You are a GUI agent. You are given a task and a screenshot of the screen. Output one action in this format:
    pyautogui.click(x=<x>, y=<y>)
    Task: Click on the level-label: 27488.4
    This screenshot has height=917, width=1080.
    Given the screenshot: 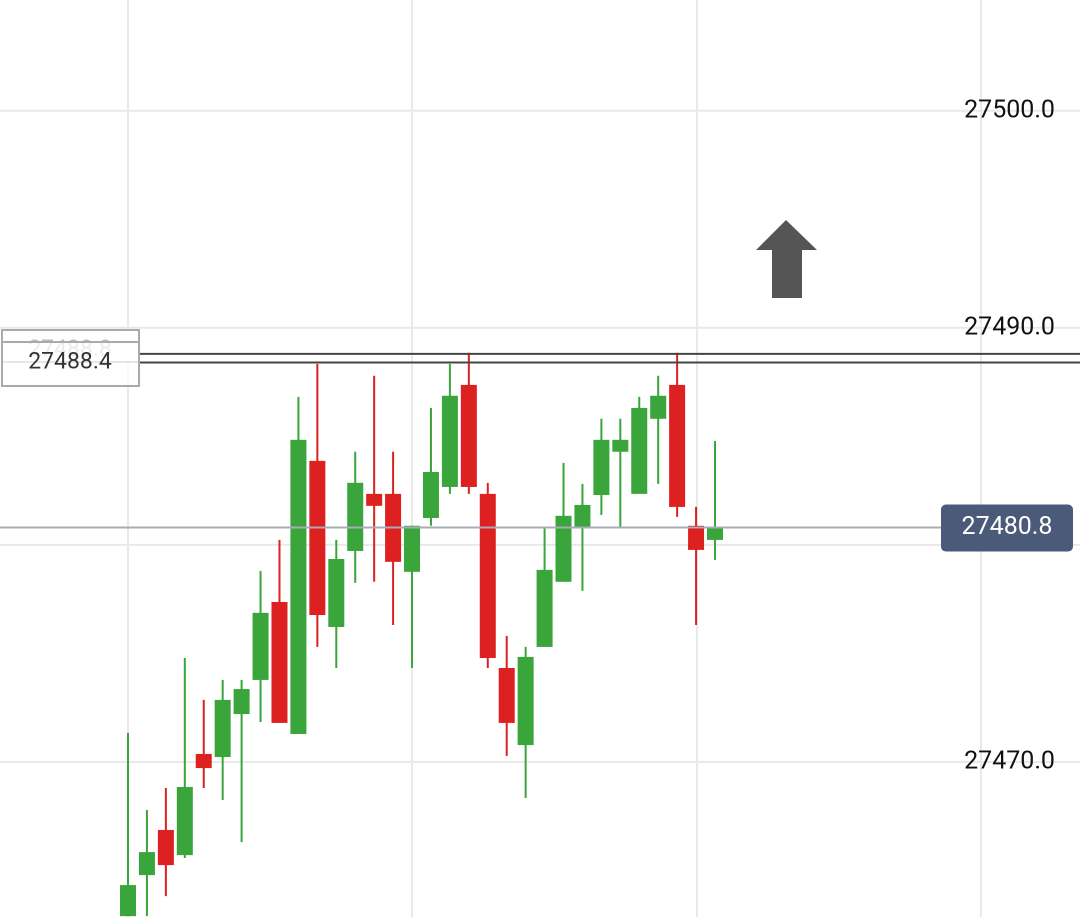 What is the action you would take?
    pyautogui.click(x=70, y=361)
    